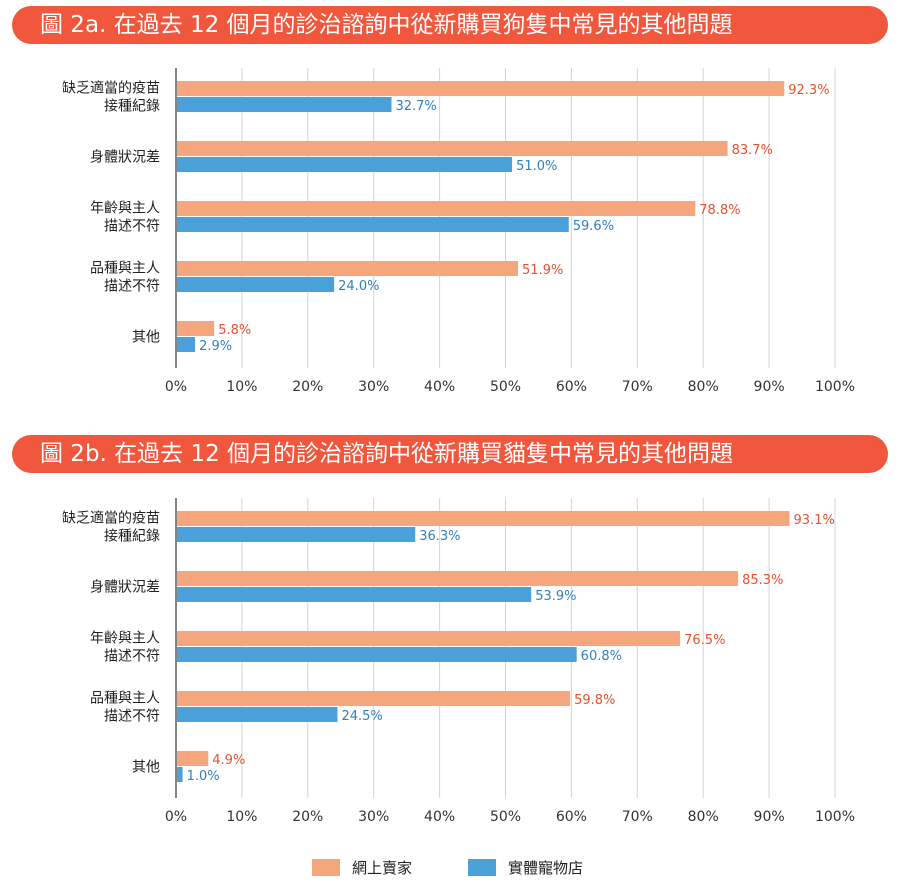 The image size is (900, 889). I want to click on chart-a-category-label: 身體狀況差, so click(125, 158).